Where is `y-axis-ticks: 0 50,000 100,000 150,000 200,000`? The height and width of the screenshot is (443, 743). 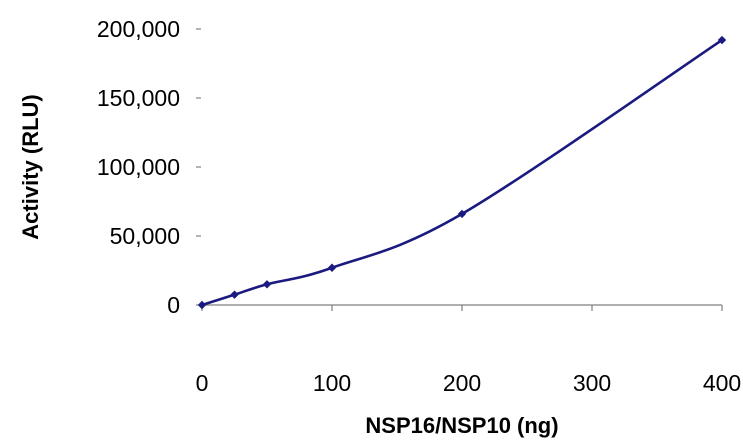 y-axis-ticks: 0 50,000 100,000 150,000 200,000 is located at coordinates (149, 167).